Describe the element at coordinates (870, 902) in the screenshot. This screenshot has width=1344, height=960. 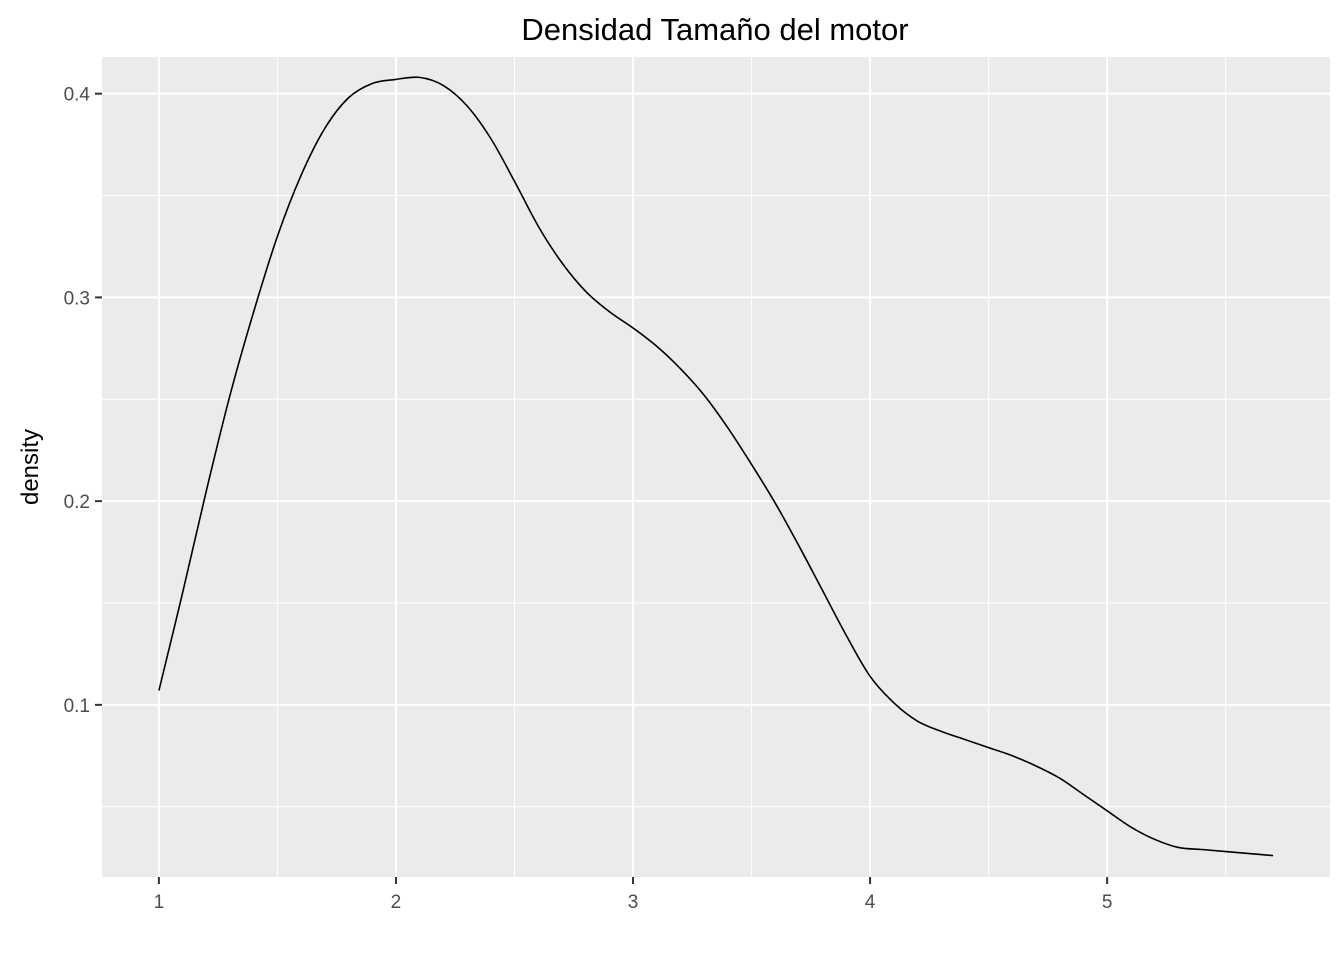
I see `x-tick-label: 4` at that location.